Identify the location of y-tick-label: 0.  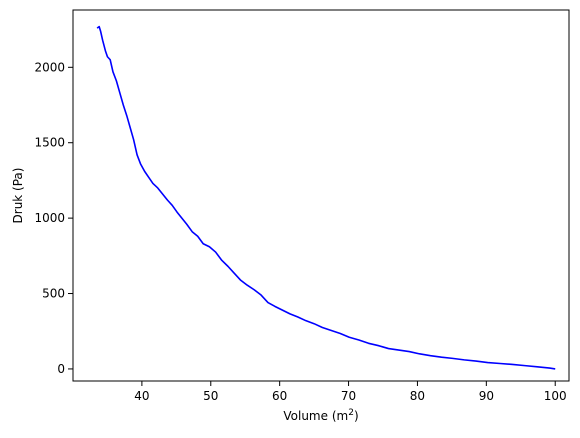
(61, 369).